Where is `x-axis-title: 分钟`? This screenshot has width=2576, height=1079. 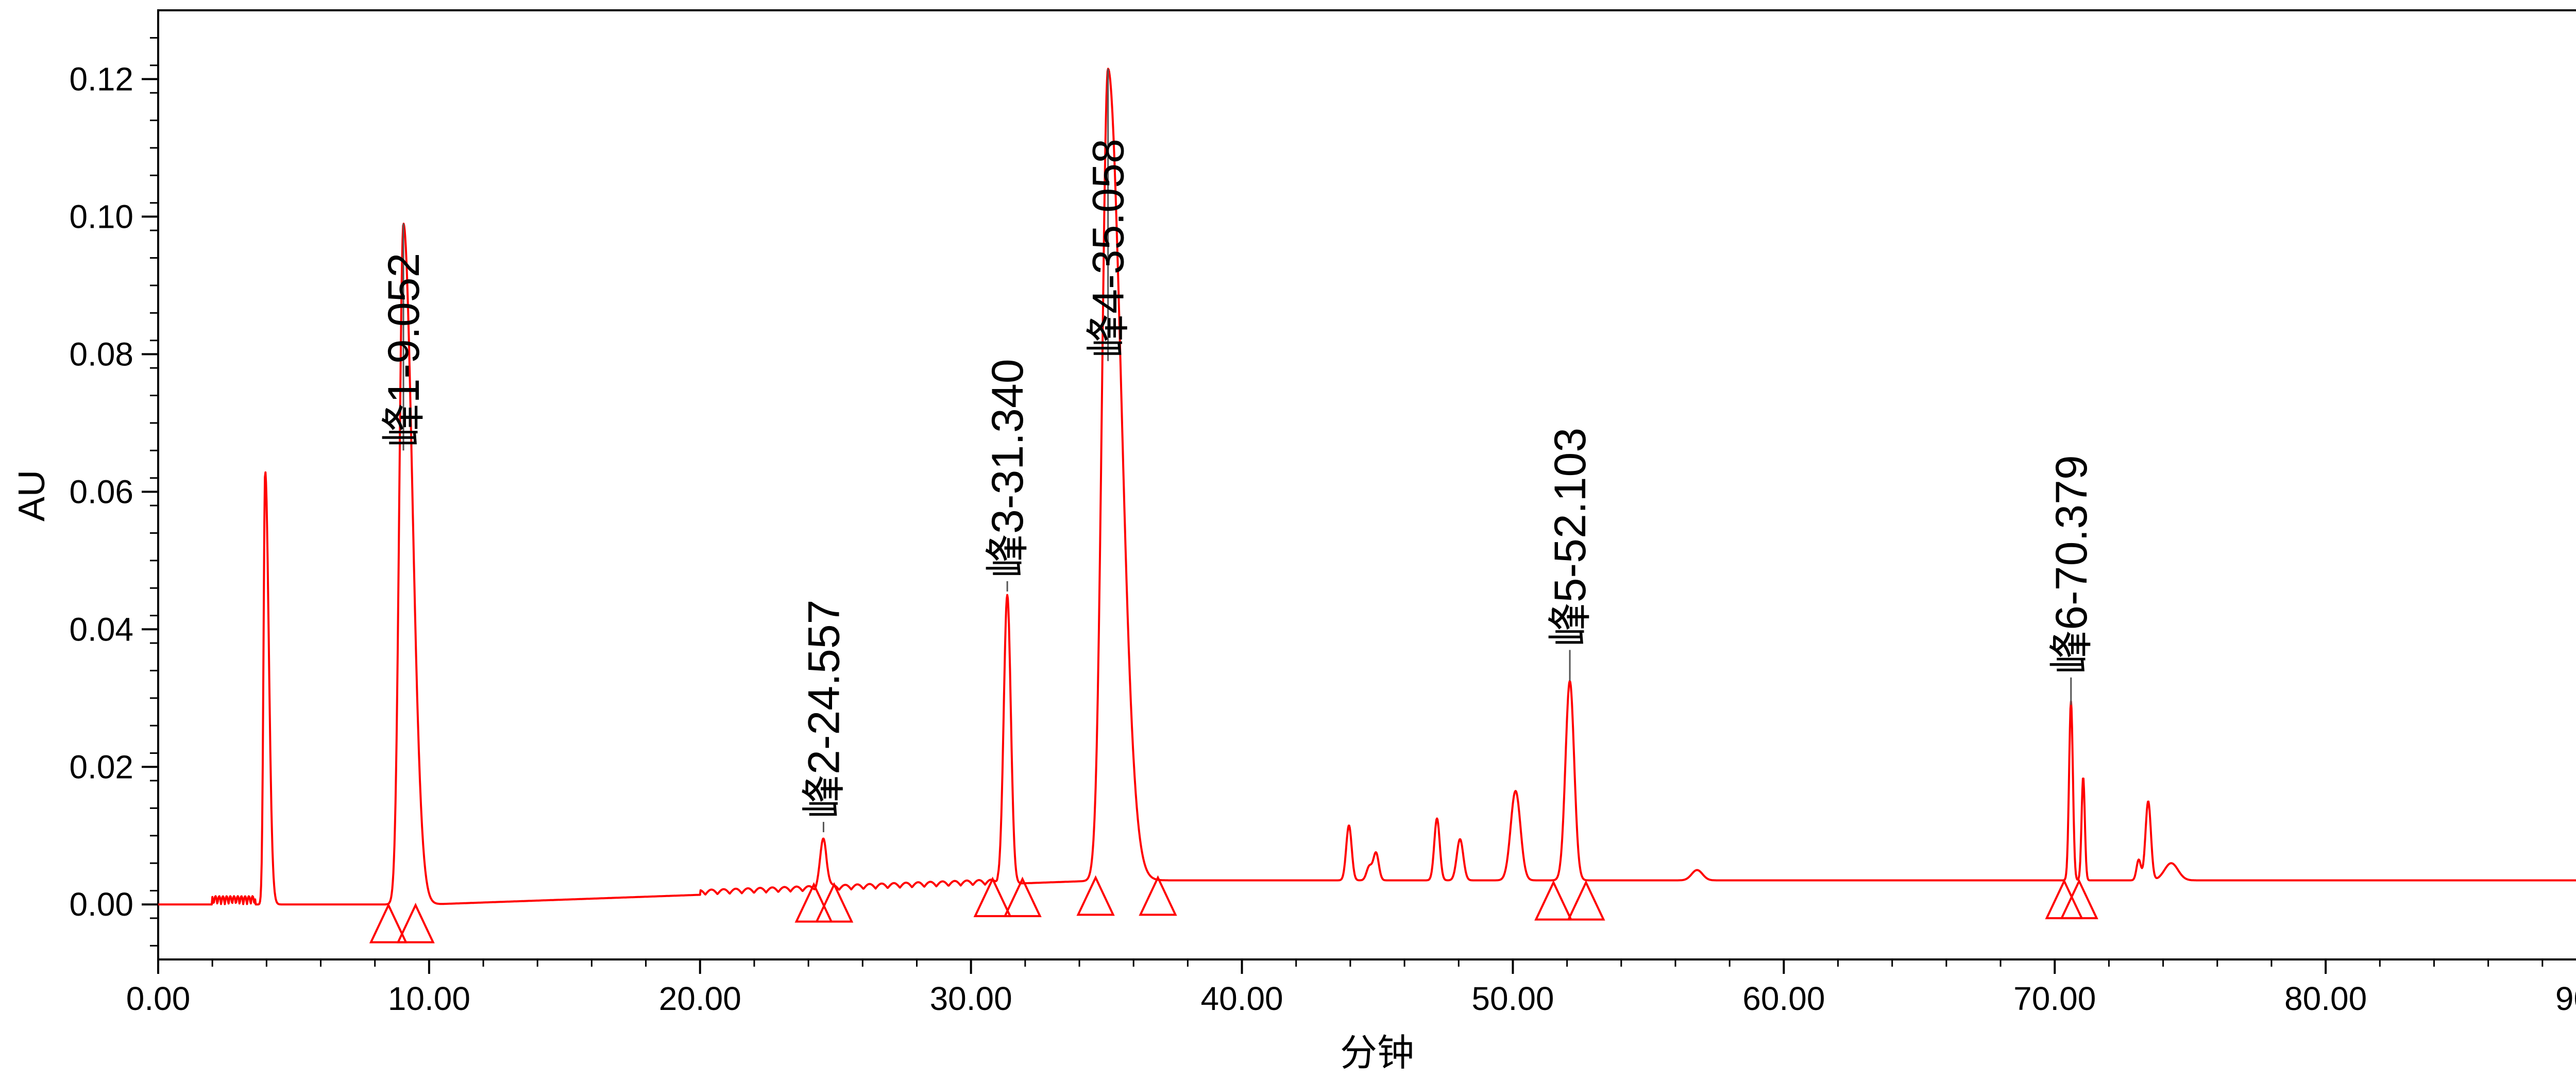 x-axis-title: 分钟 is located at coordinates (1377, 1053).